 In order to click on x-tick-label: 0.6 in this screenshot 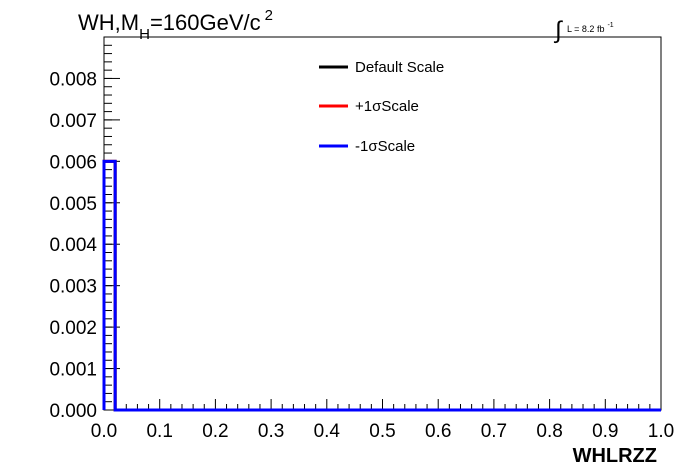, I will do `click(438, 431)`.